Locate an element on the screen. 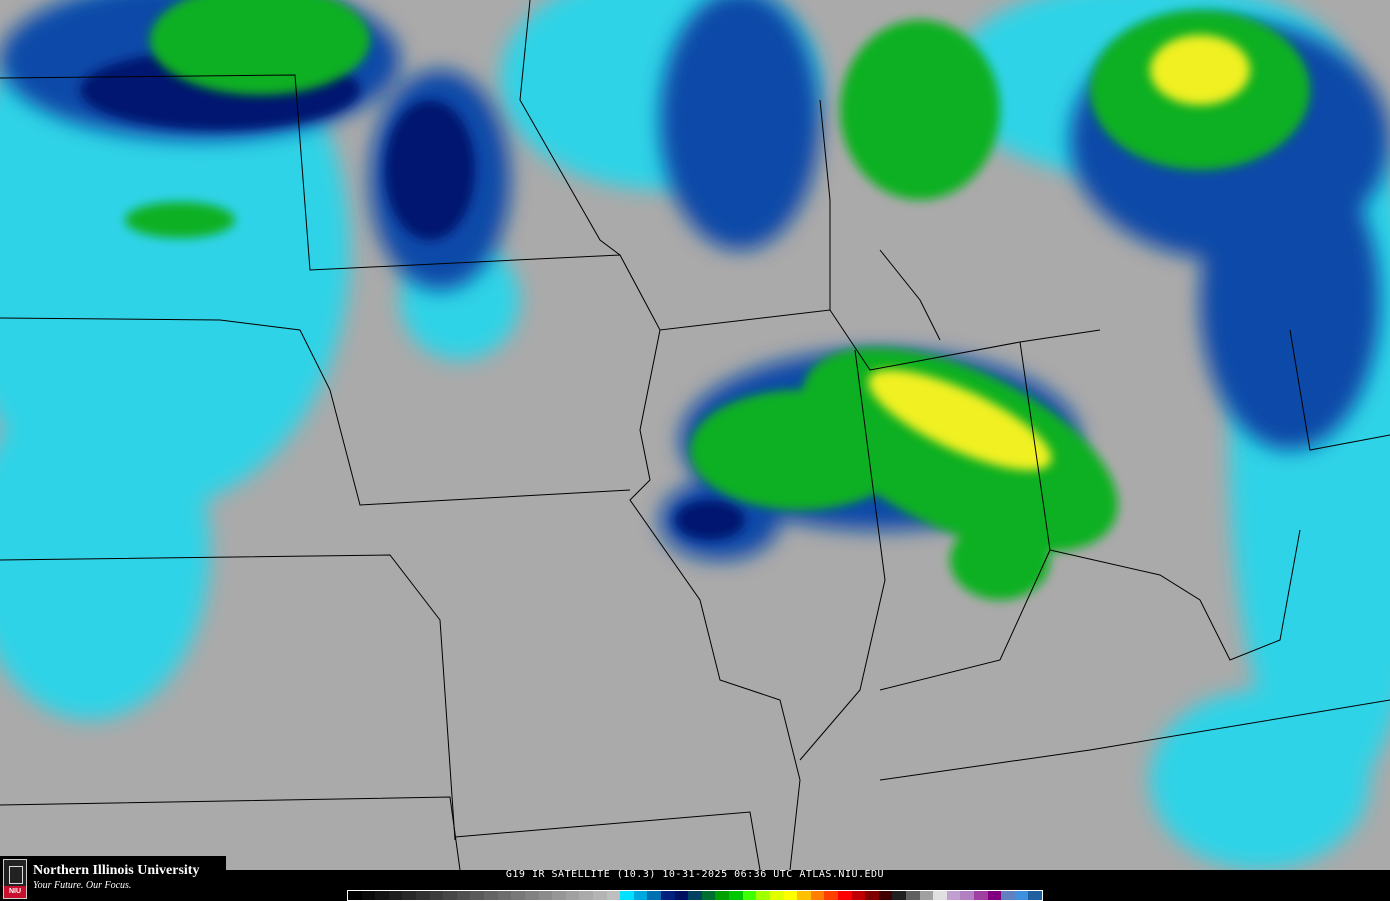  cloud-yellow-layer is located at coordinates (1059, 253).